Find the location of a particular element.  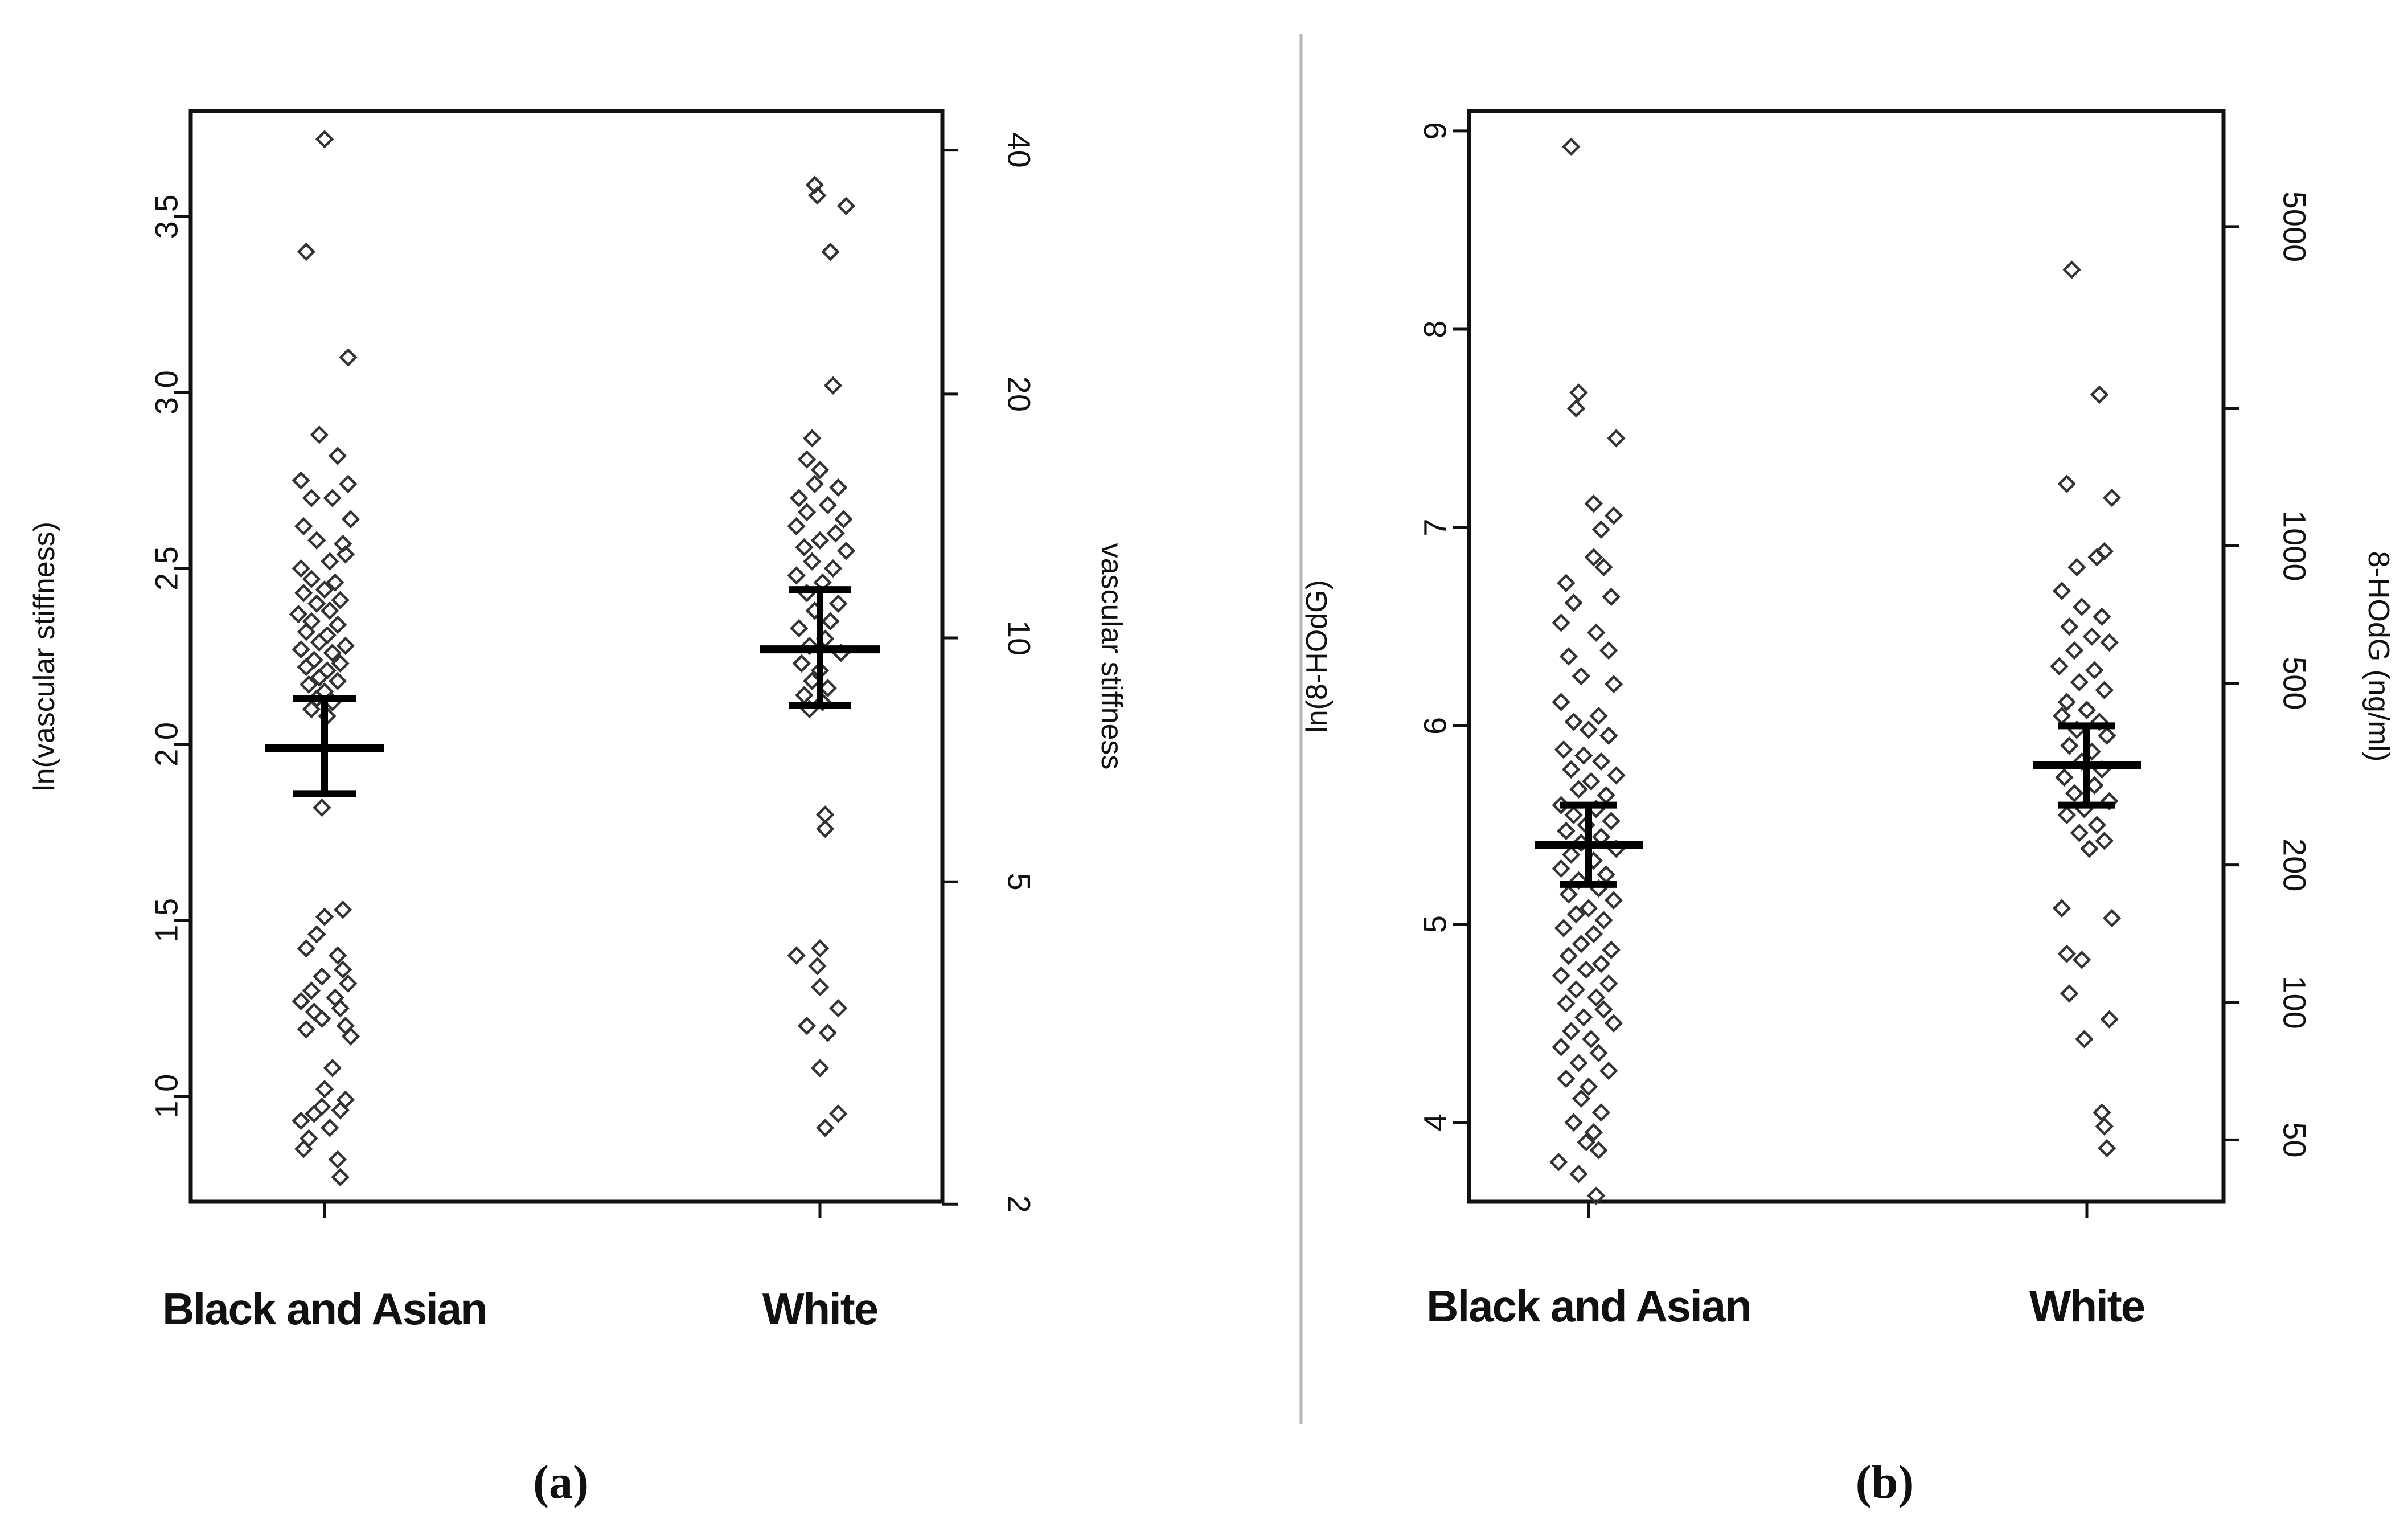

y-axis-label: ln(8-HOdG) is located at coordinates (1317, 656).